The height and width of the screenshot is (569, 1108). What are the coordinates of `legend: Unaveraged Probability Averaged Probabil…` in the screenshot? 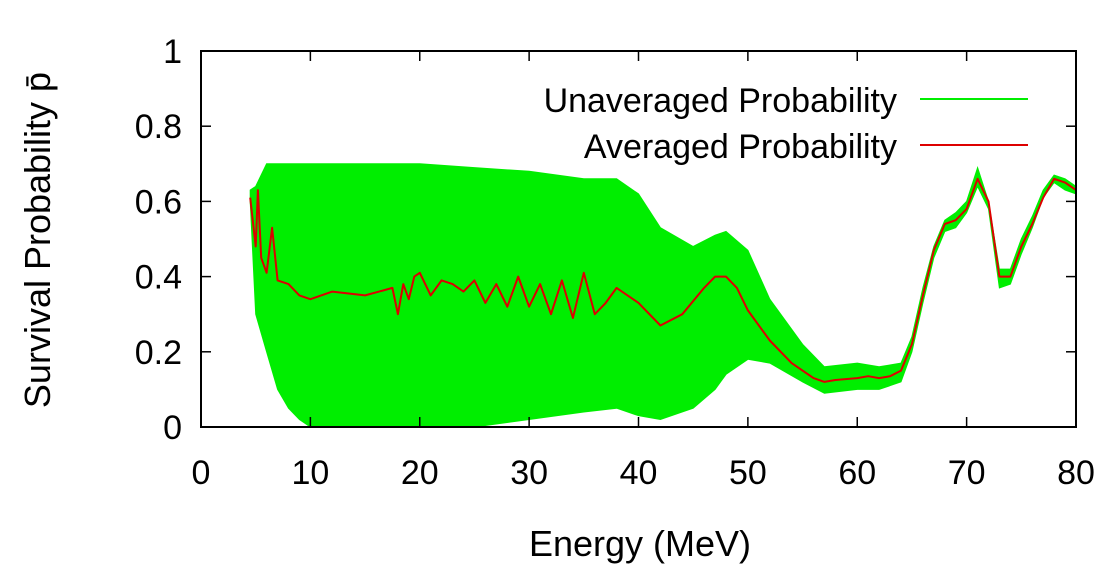 It's located at (786, 124).